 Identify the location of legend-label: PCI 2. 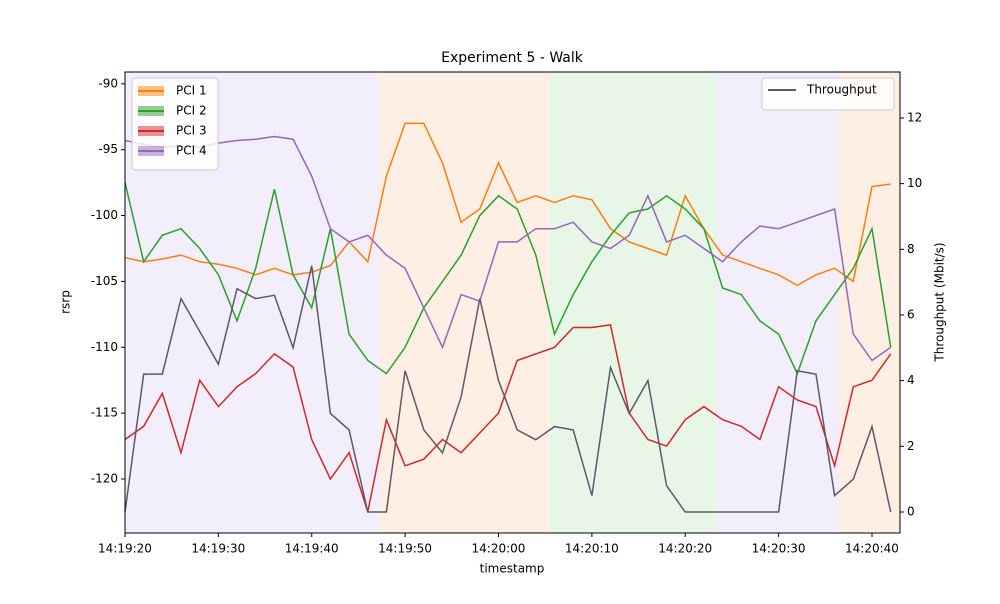
(191, 111).